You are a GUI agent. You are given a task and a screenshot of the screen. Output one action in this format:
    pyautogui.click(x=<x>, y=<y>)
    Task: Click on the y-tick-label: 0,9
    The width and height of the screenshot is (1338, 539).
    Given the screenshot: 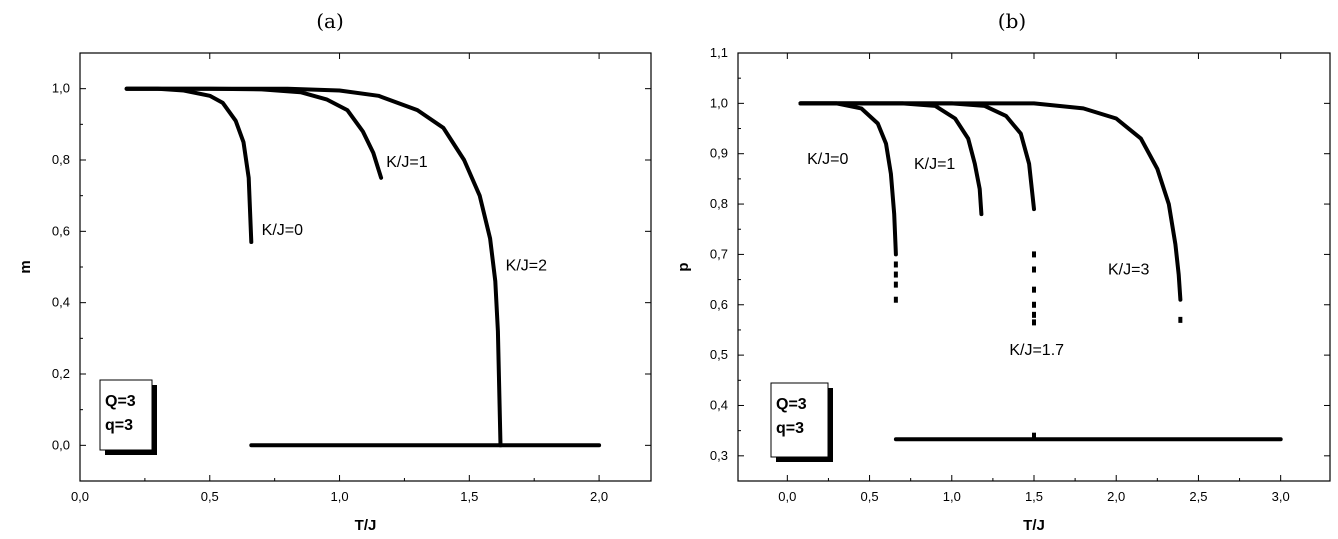 What is the action you would take?
    pyautogui.click(x=719, y=153)
    